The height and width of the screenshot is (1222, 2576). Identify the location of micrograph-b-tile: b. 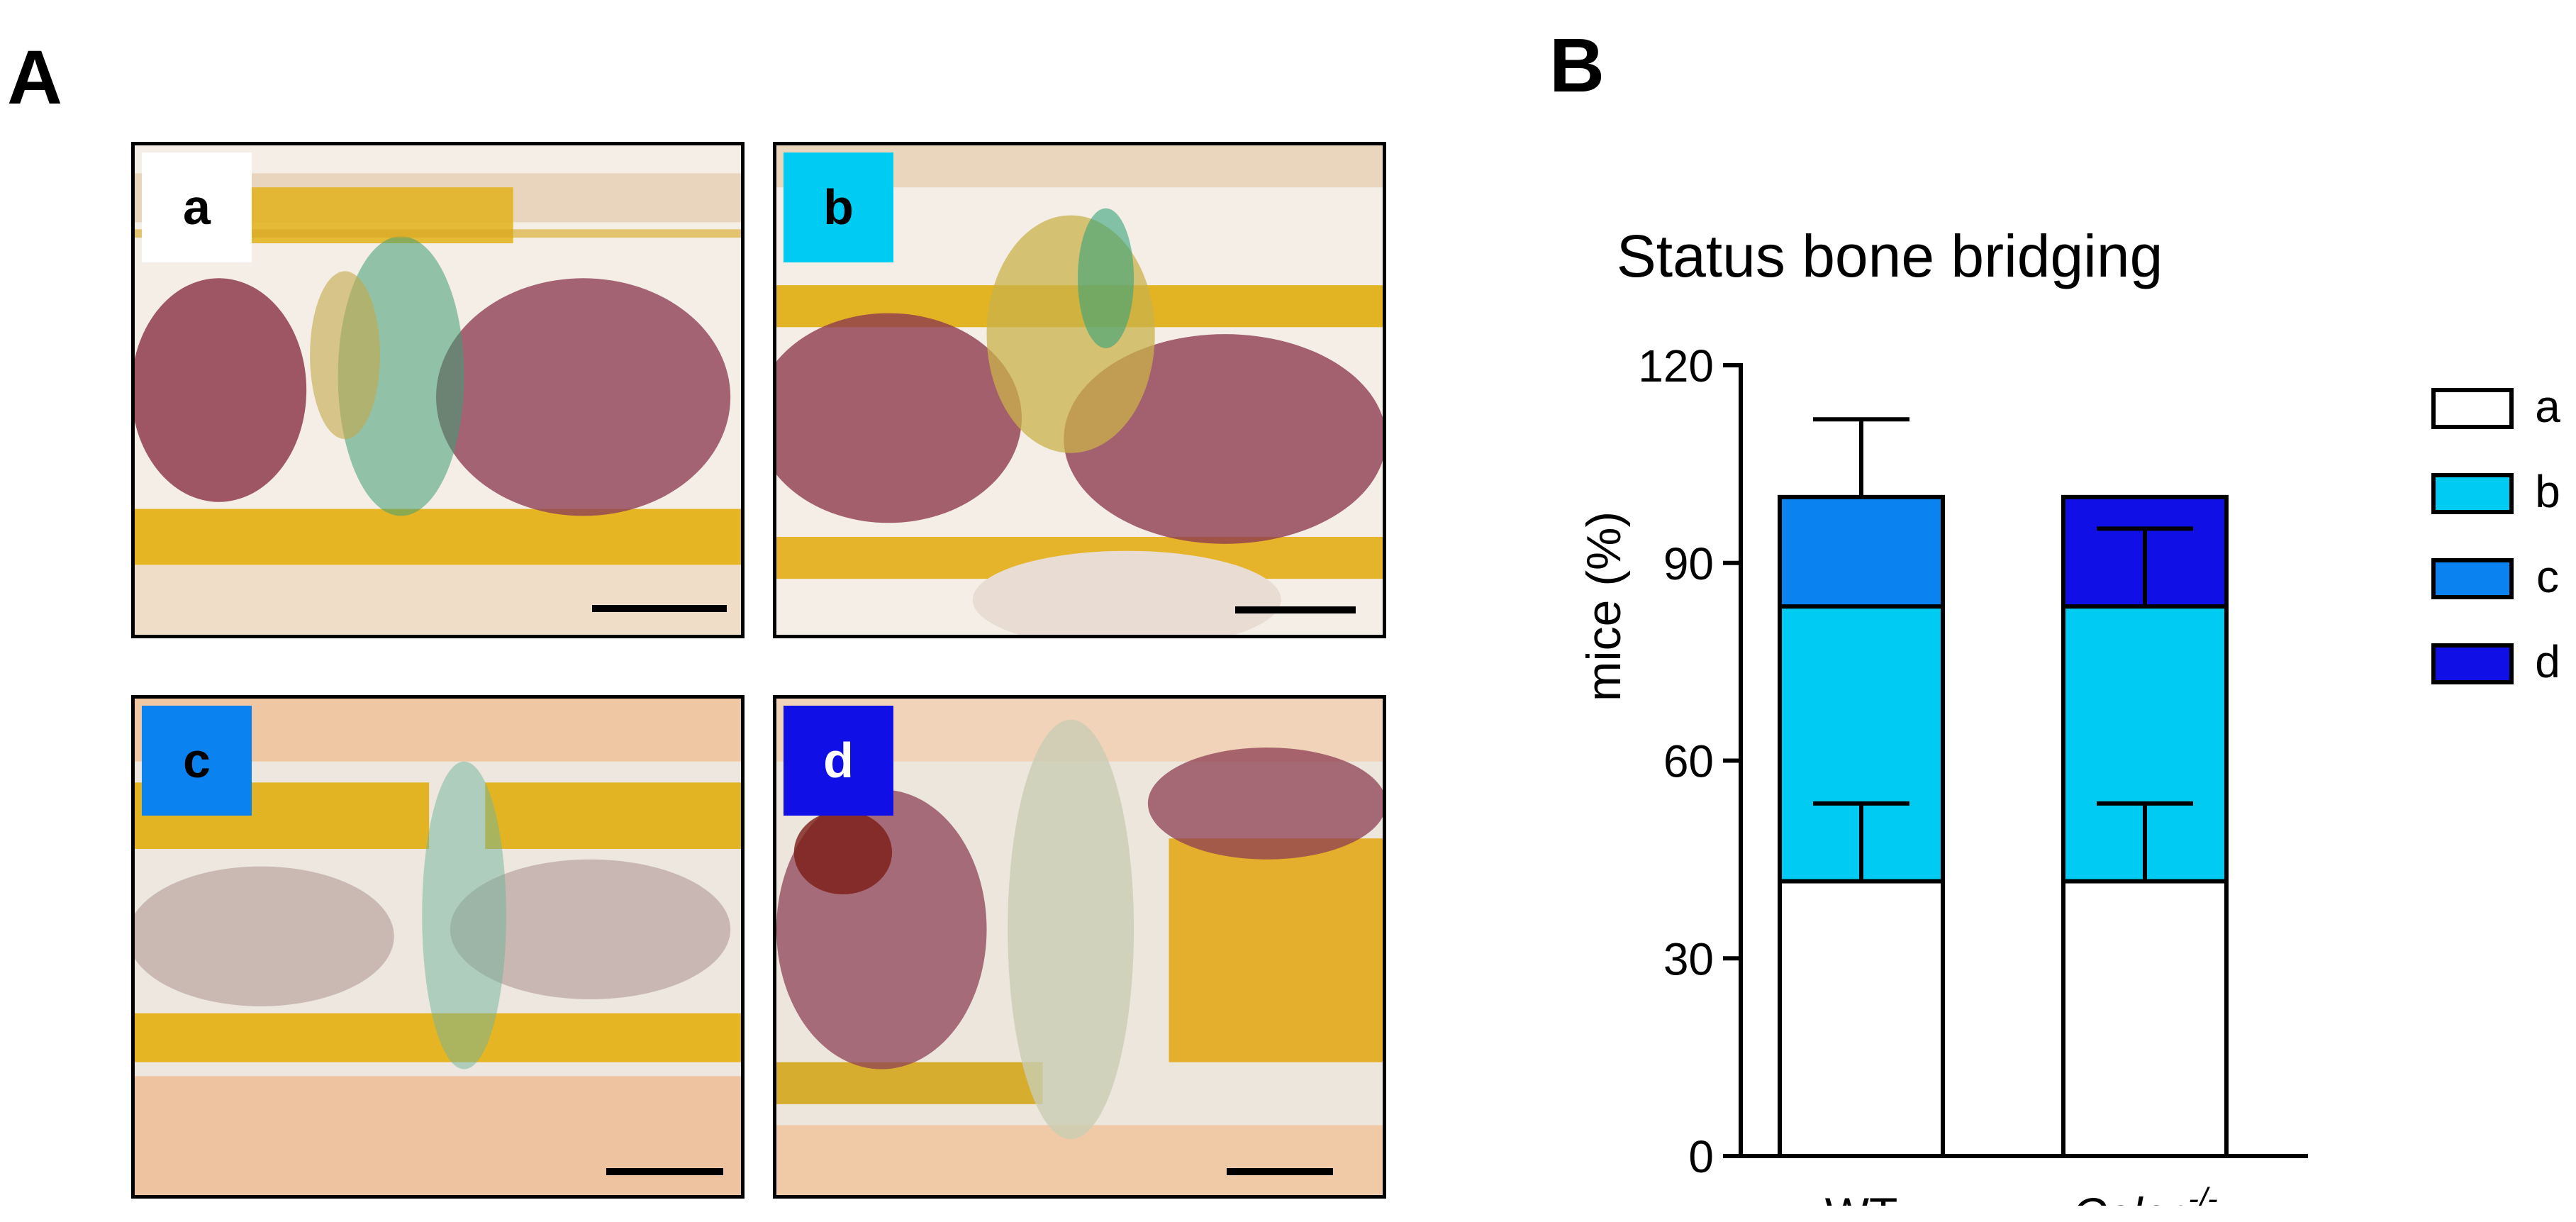
(838, 207).